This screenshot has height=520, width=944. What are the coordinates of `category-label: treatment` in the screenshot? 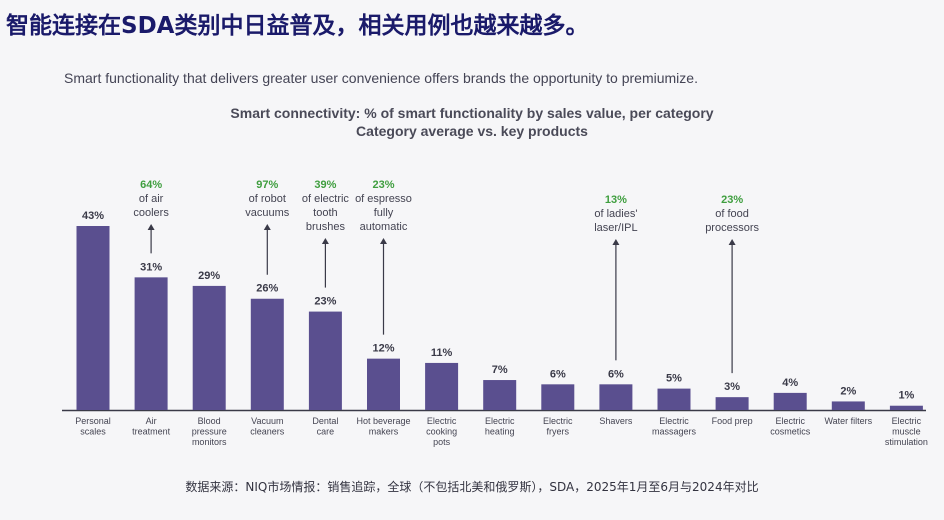 It's located at (151, 432).